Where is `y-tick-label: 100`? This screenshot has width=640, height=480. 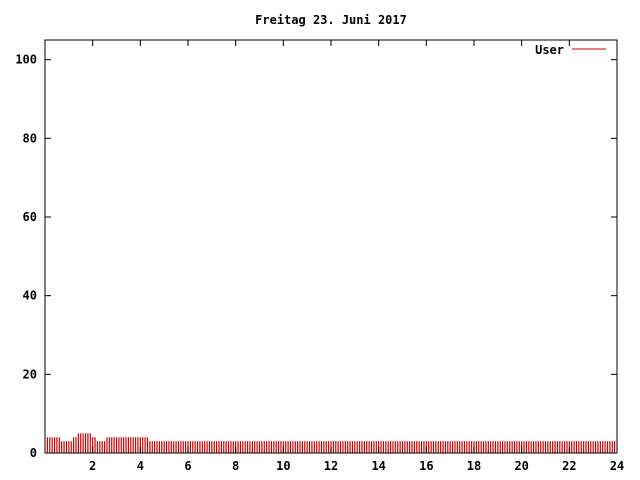 y-tick-label: 100 is located at coordinates (26, 60).